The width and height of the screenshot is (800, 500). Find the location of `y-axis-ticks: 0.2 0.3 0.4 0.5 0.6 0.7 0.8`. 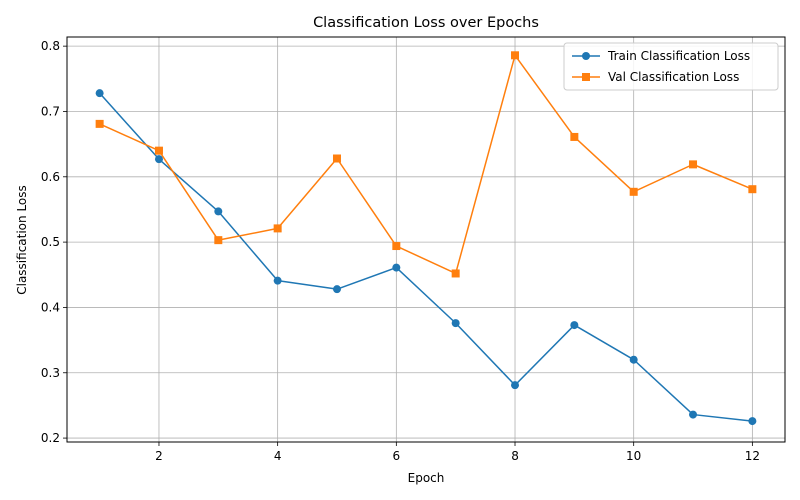

y-axis-ticks: 0.2 0.3 0.4 0.5 0.6 0.7 0.8 is located at coordinates (54, 242).